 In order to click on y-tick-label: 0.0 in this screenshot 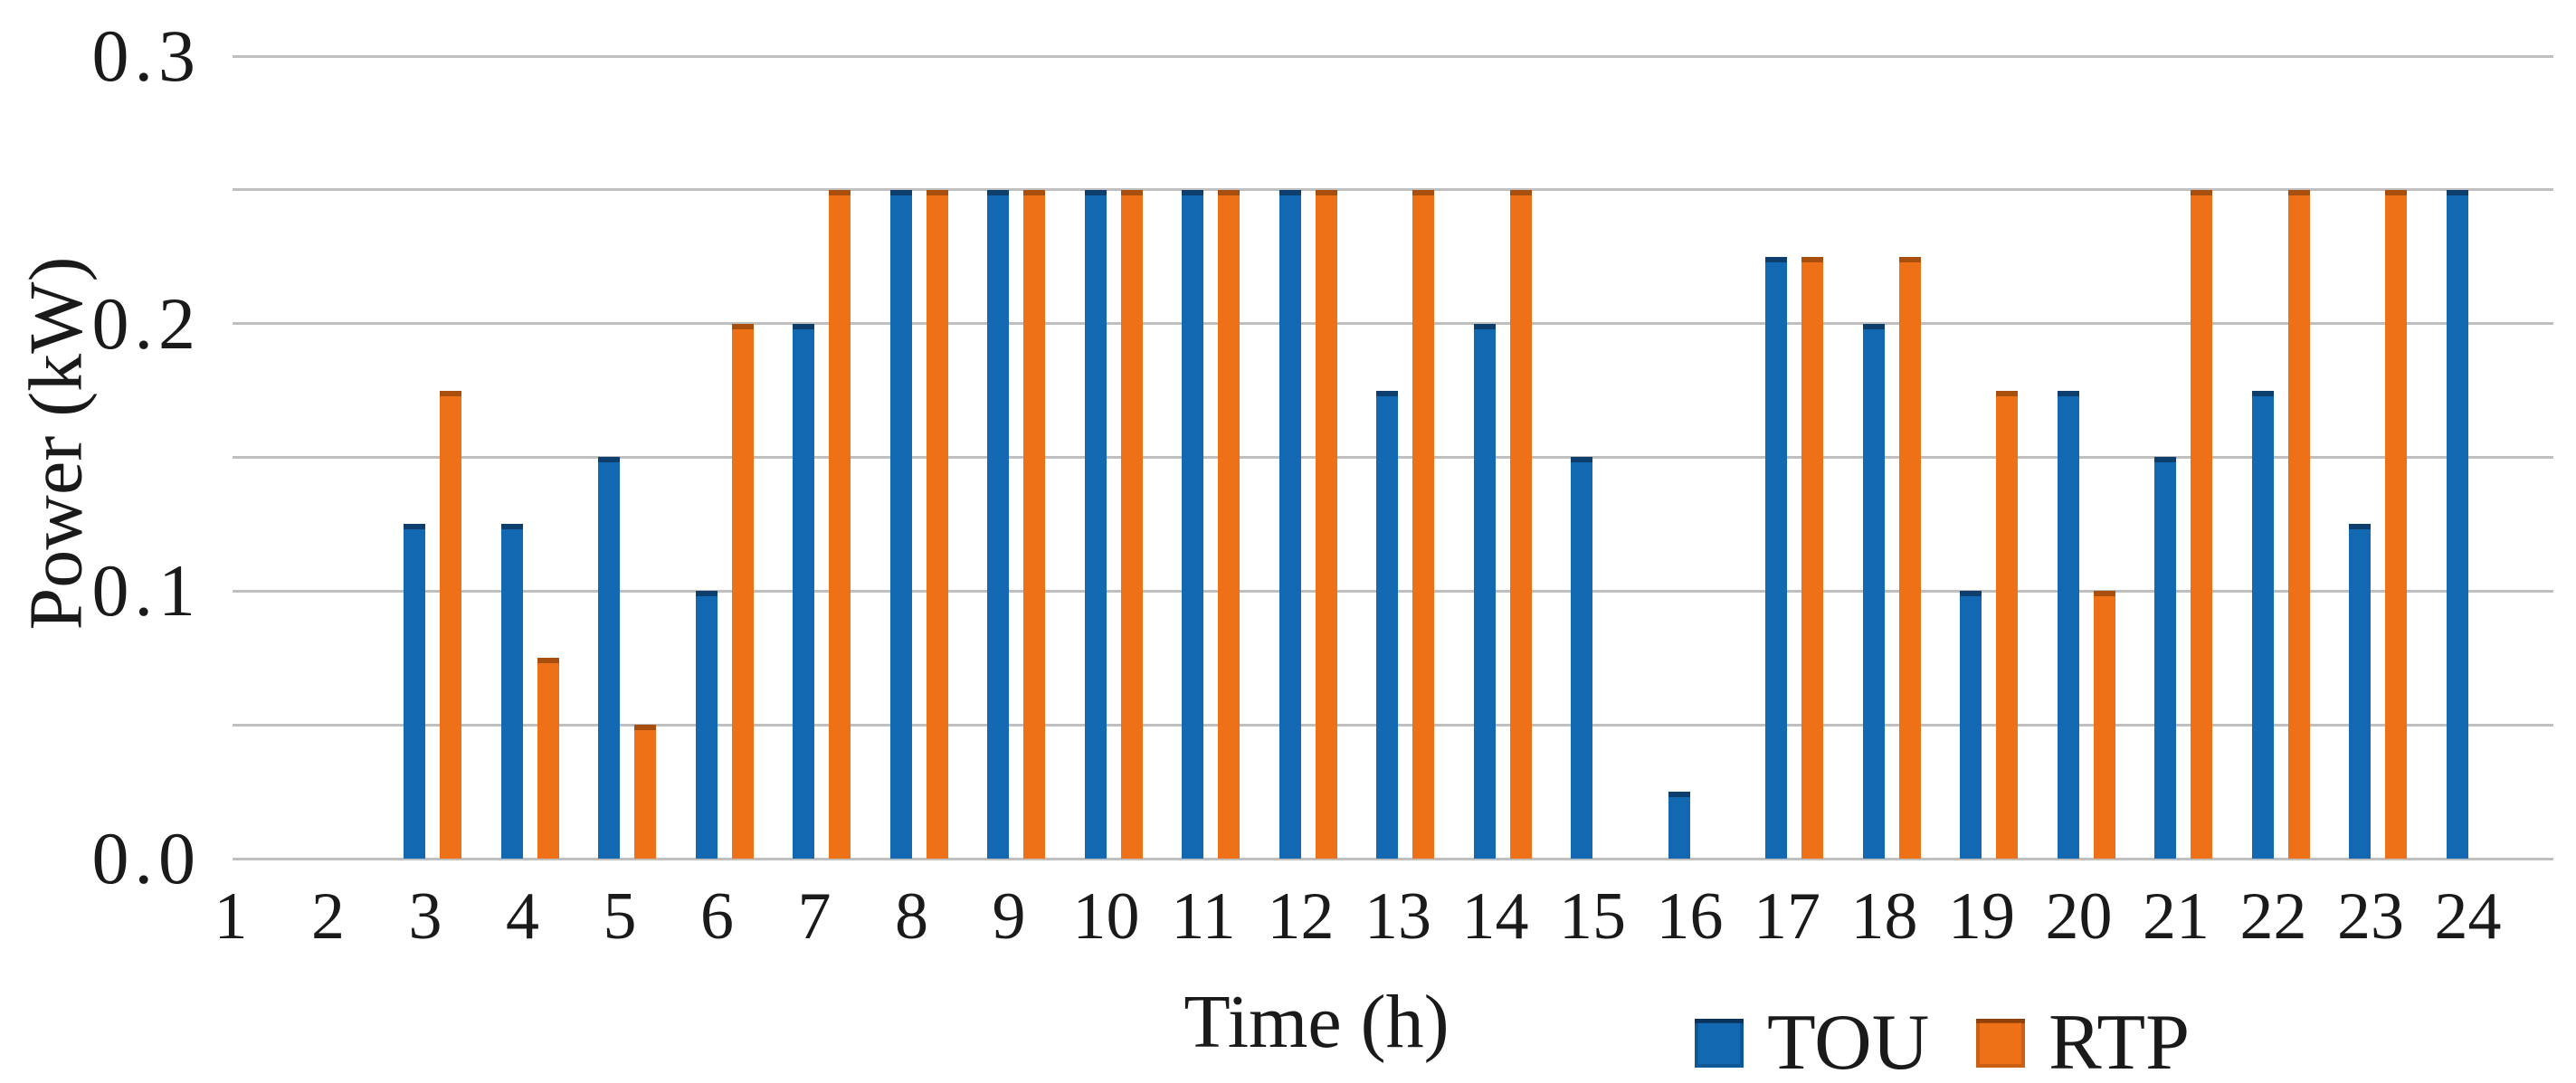, I will do `click(146, 858)`.